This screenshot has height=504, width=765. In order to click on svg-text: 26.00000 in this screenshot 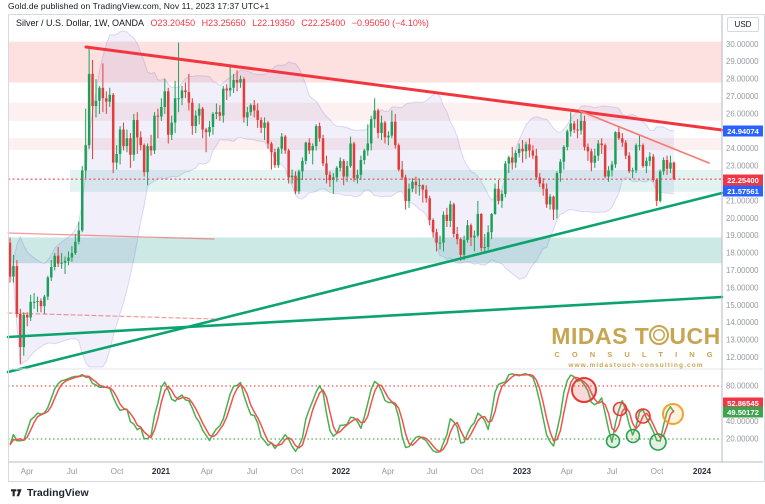, I will do `click(742, 113)`.